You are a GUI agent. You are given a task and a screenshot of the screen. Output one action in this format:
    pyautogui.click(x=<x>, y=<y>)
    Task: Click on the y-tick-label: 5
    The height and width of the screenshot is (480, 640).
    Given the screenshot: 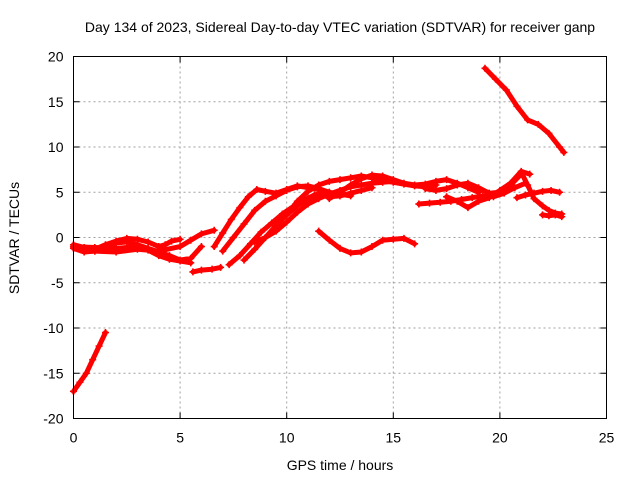 What is the action you would take?
    pyautogui.click(x=60, y=192)
    